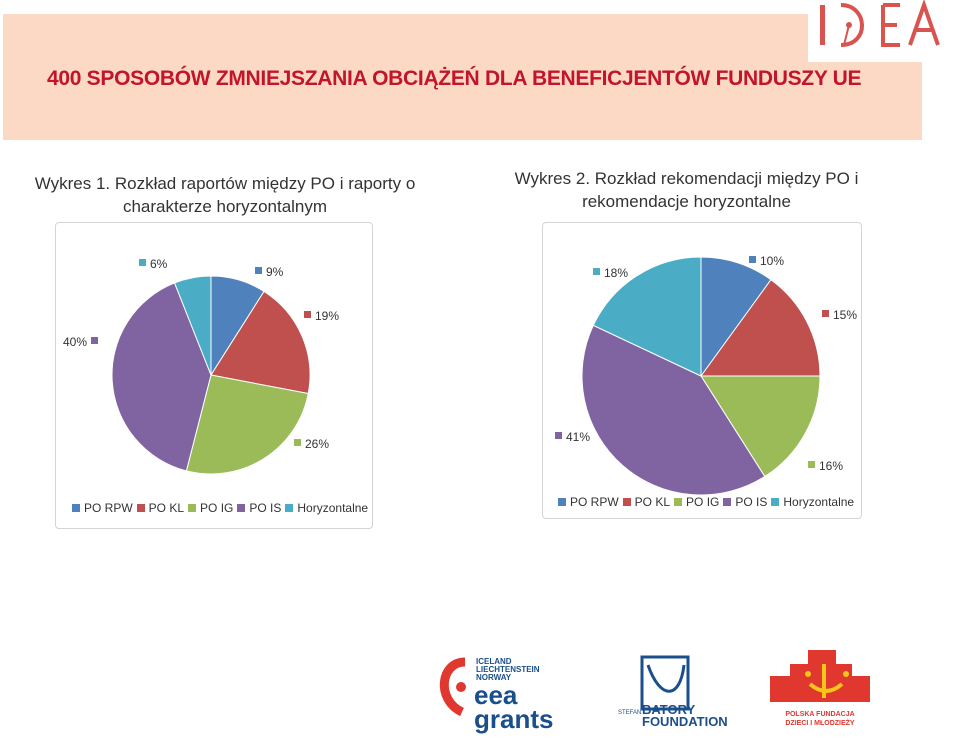 The height and width of the screenshot is (742, 960). I want to click on idea-logo-needle, so click(846, 35).